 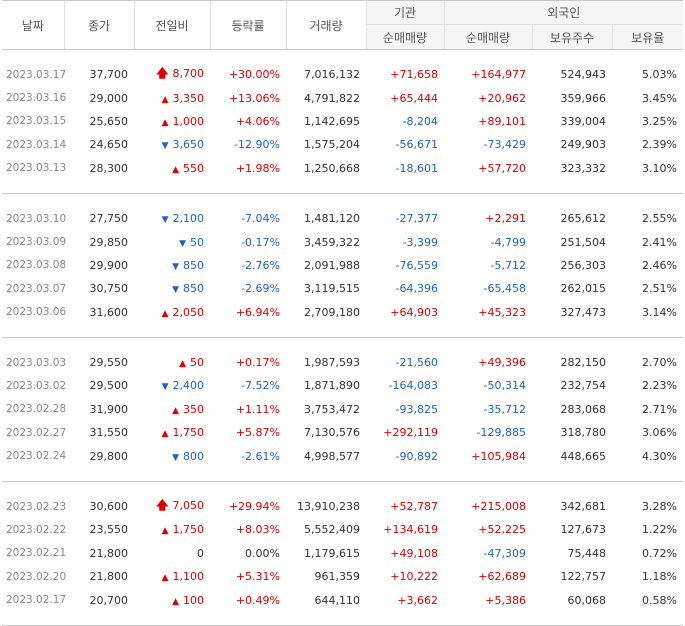 What do you see at coordinates (587, 600) in the screenshot?
I see `row-foreign-holdings: 60,068` at bounding box center [587, 600].